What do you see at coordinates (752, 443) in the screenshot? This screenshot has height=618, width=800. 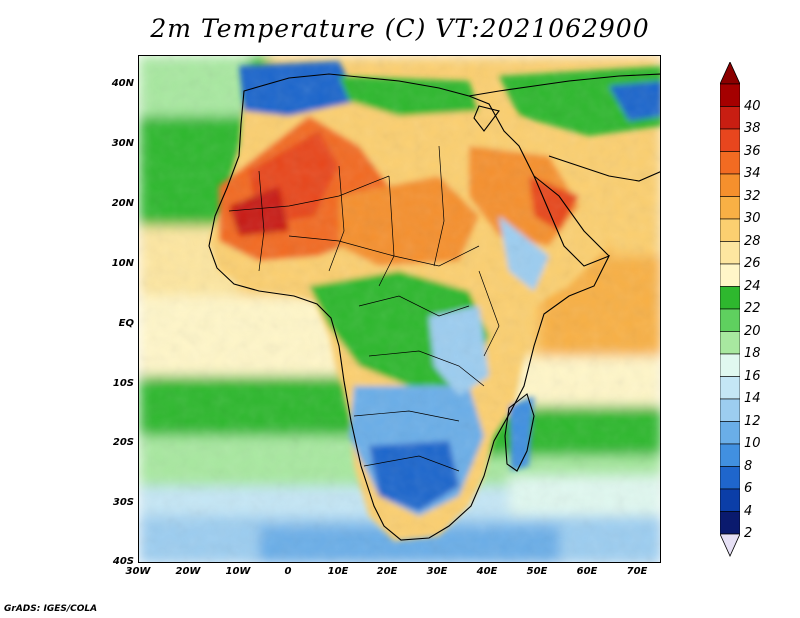 I see `colorbar-label: 10` at bounding box center [752, 443].